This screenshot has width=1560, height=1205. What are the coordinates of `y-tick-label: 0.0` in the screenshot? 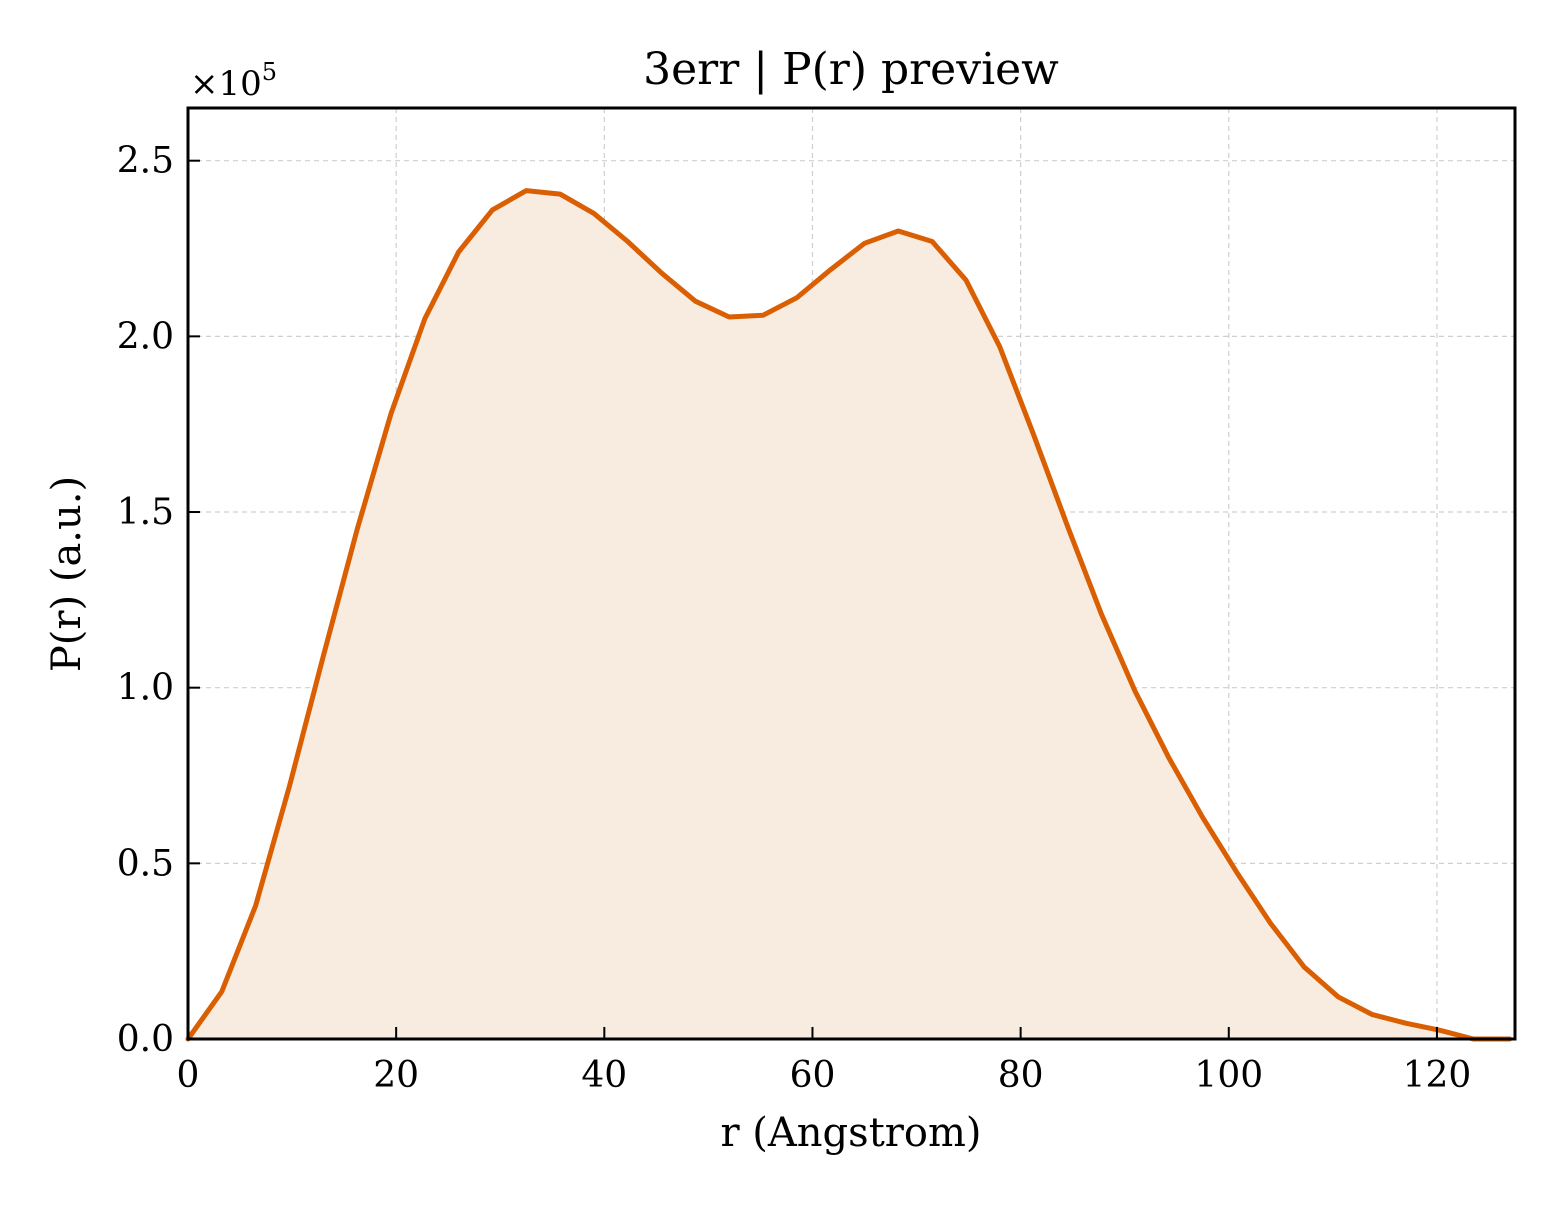 It's located at (145, 1039).